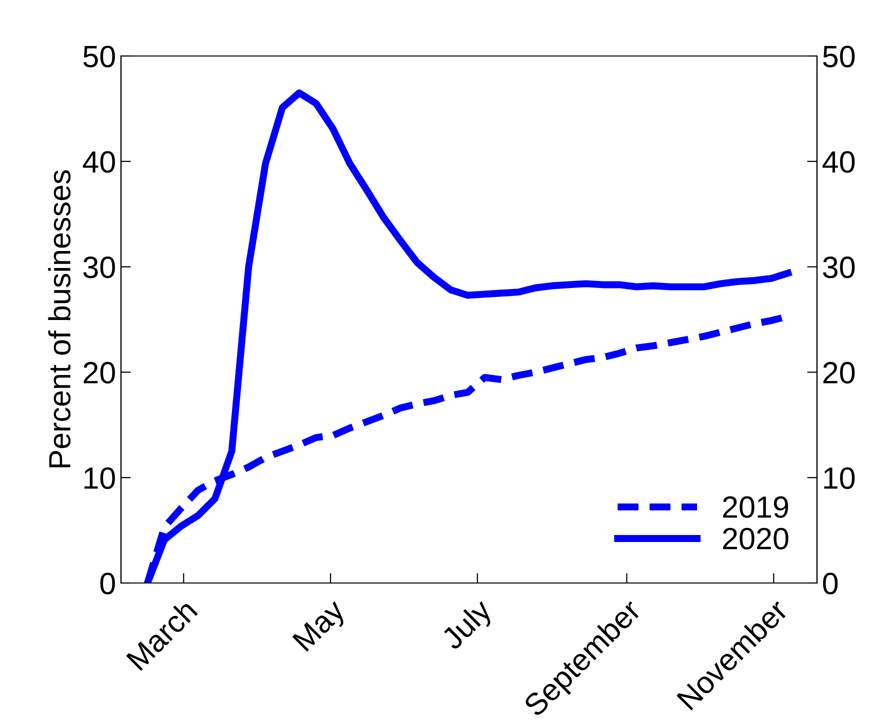 This screenshot has width=880, height=724. I want to click on legend-label: 2019, so click(755, 507).